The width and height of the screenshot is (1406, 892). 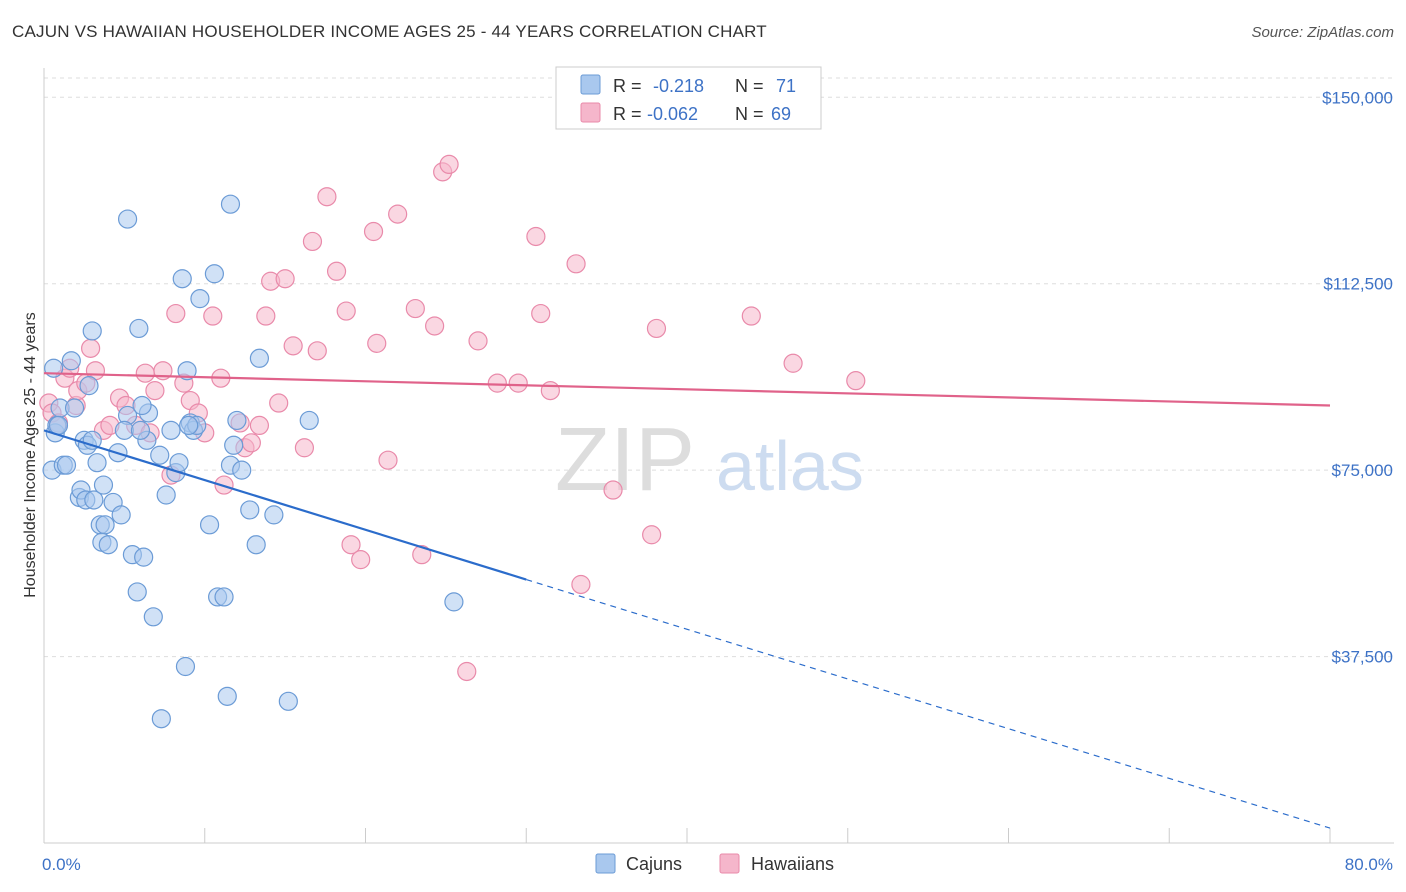 I want to click on stats-legend: R = -0.218 N = 71 R = -0.062 N = 69, so click(x=688, y=98).